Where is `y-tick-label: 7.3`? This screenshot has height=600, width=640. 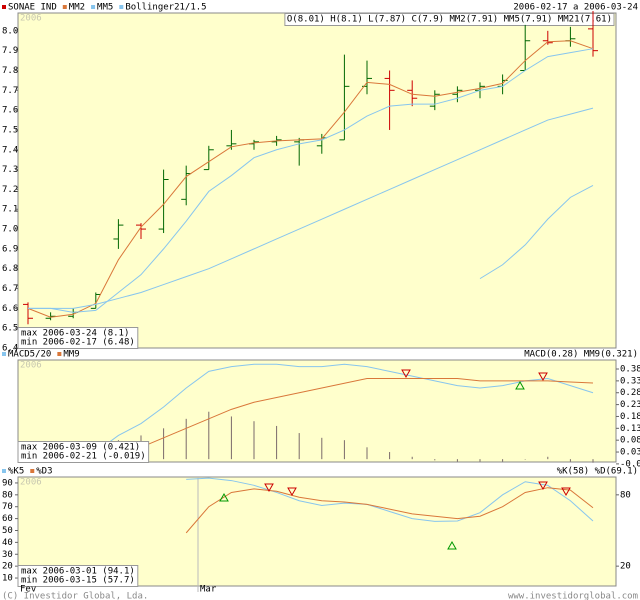 y-tick-label: 7.3 is located at coordinates (10, 170).